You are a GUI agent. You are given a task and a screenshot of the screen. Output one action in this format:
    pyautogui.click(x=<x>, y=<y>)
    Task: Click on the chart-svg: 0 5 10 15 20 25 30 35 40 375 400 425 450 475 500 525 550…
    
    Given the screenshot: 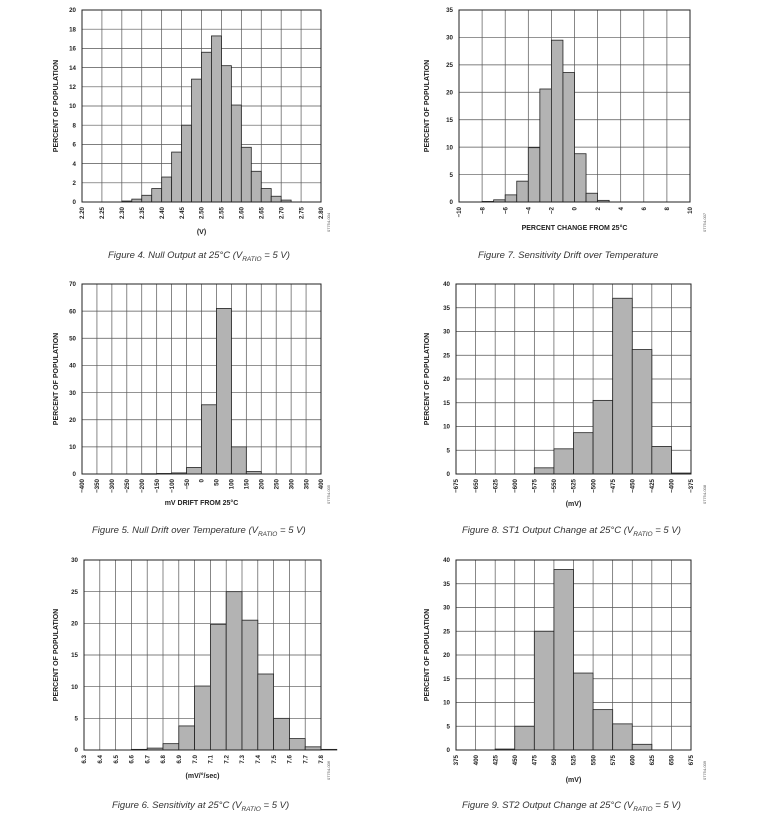 What is the action you would take?
    pyautogui.click(x=565, y=670)
    